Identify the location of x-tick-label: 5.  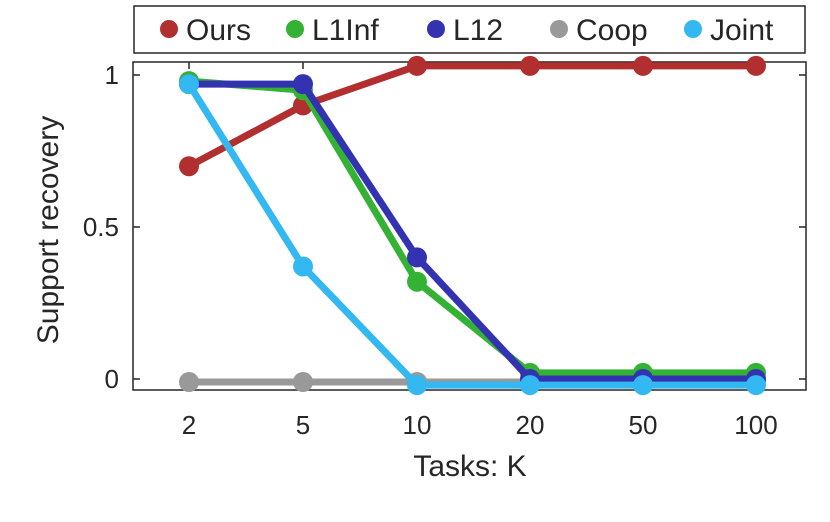
(303, 425).